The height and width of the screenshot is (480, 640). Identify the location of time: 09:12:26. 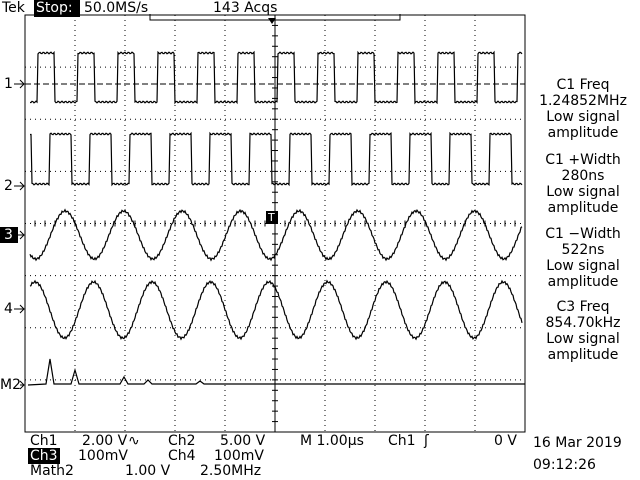
(564, 465).